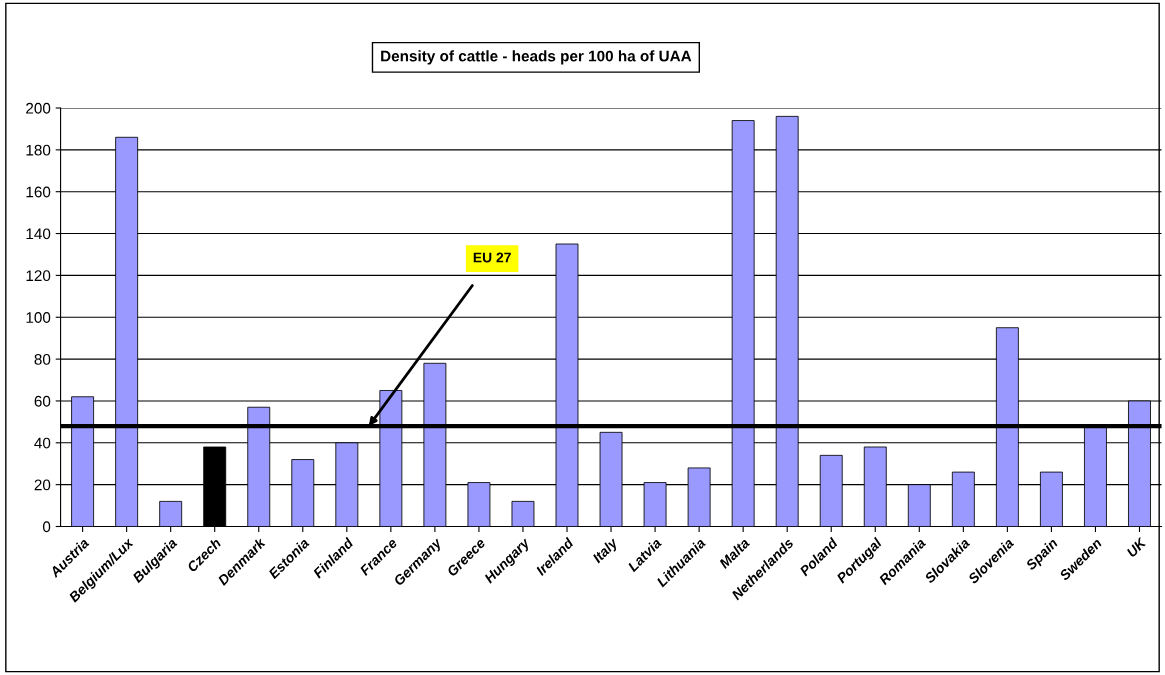 The image size is (1165, 675). Describe the element at coordinates (1137, 547) in the screenshot. I see `x-tick-label: UK` at that location.